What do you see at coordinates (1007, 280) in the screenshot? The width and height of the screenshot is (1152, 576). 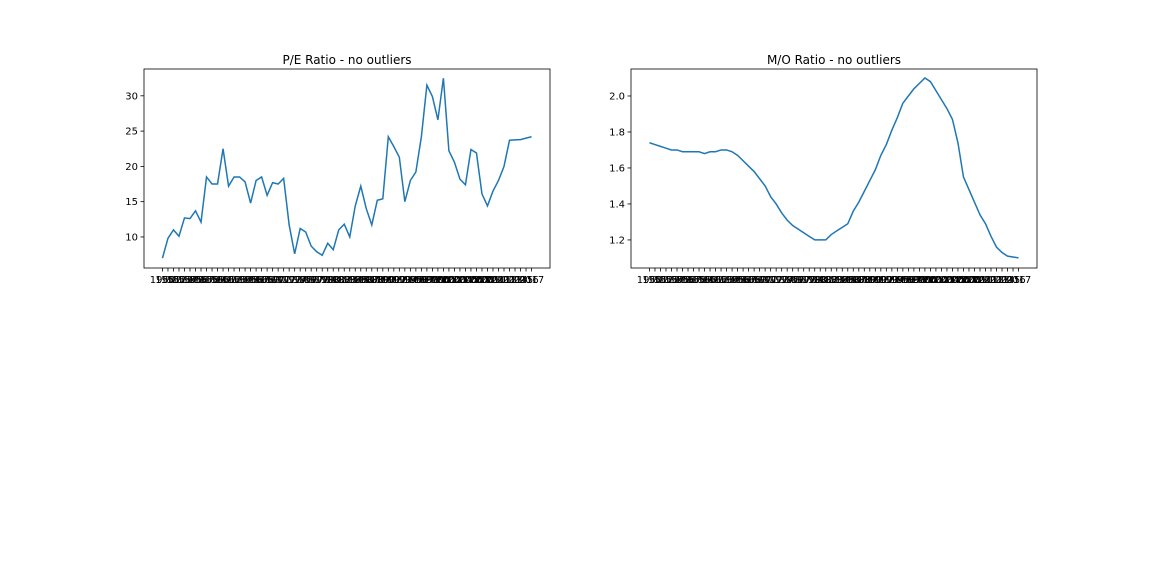 I see `x-tick-label: 2015` at bounding box center [1007, 280].